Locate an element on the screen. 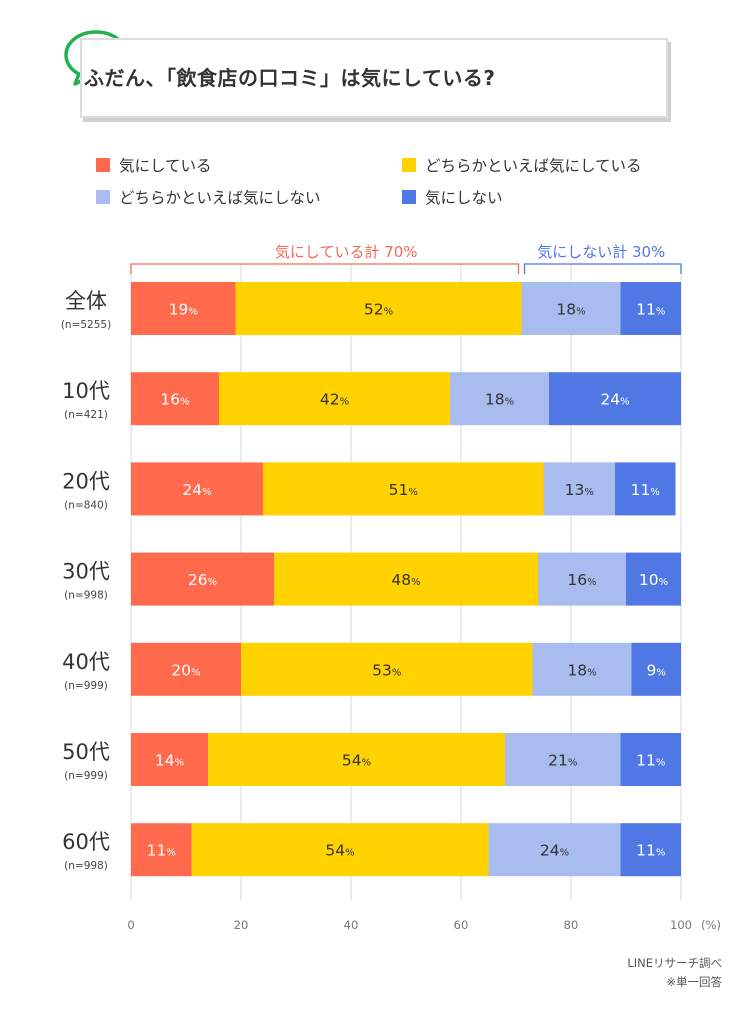  data-label: 26% is located at coordinates (202, 580).